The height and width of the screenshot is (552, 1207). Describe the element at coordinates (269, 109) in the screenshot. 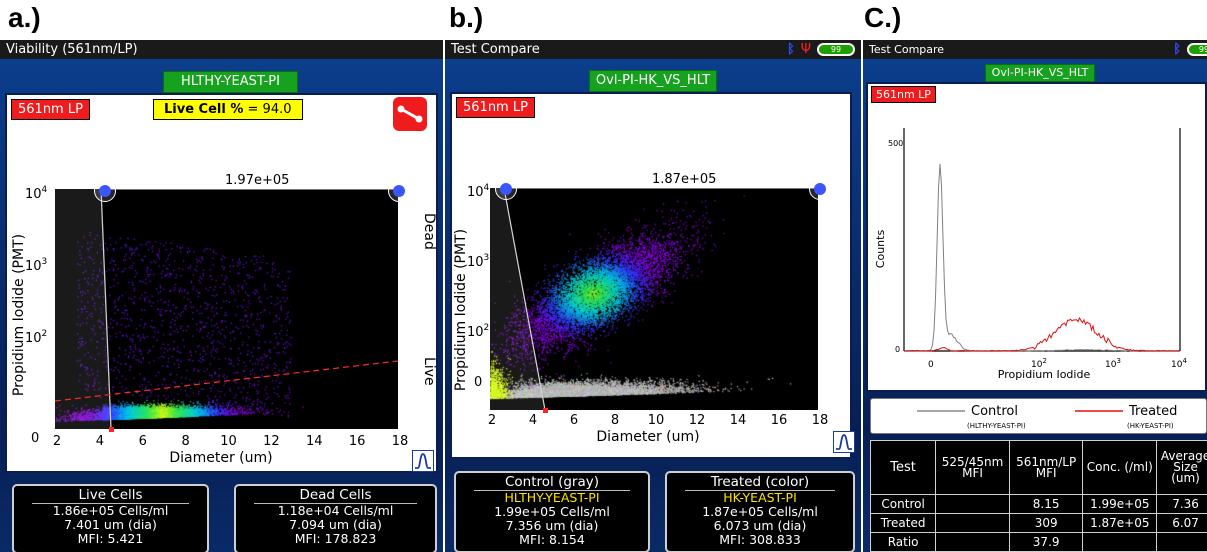

I see `live-cell-percent-value: = 94.0` at that location.